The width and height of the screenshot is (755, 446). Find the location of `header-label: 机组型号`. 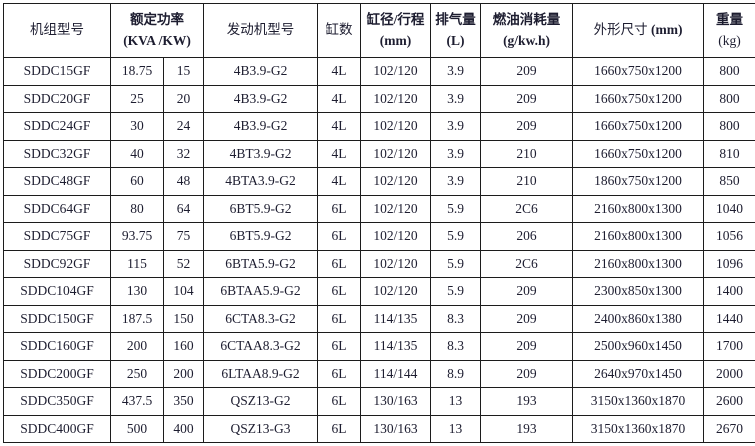

header-label: 机组型号 is located at coordinates (57, 30).